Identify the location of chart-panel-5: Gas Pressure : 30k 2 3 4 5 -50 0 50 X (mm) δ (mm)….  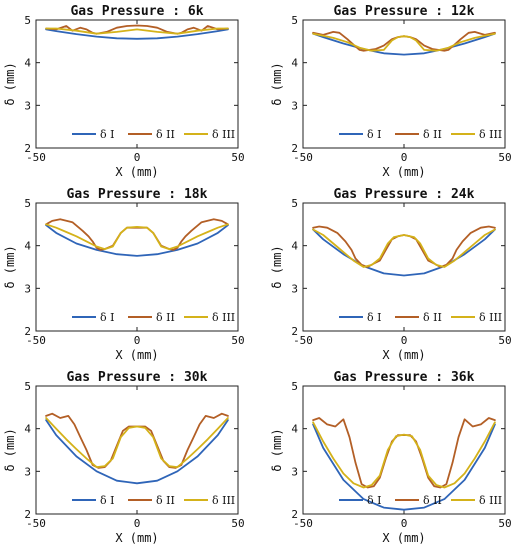
(124, 457).